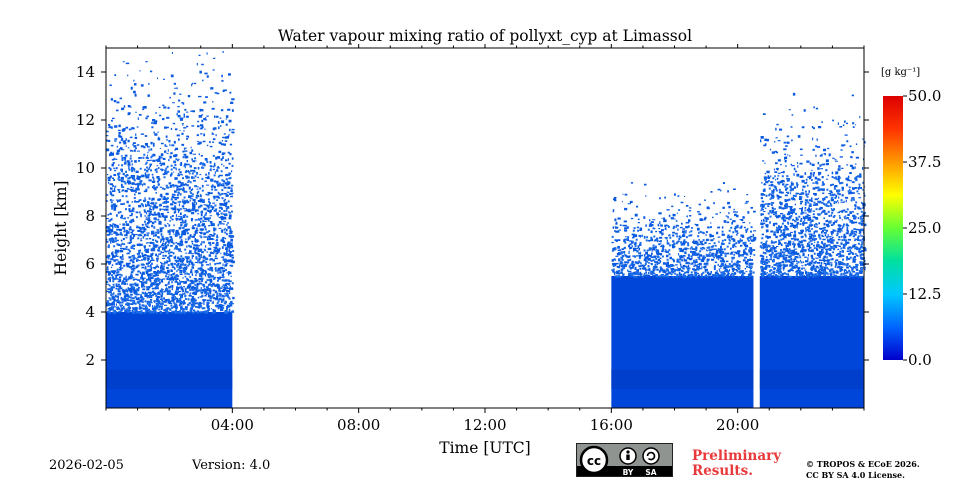  Describe the element at coordinates (85, 168) in the screenshot. I see `y-tick-label: 10` at that location.